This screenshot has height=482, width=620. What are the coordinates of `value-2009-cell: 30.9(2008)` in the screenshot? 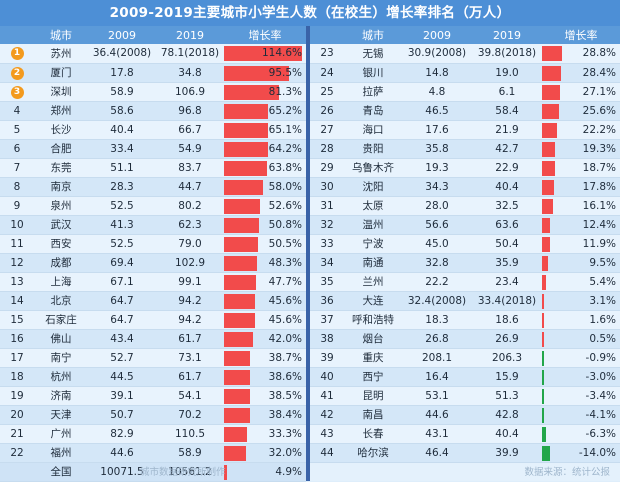 It's located at (437, 54).